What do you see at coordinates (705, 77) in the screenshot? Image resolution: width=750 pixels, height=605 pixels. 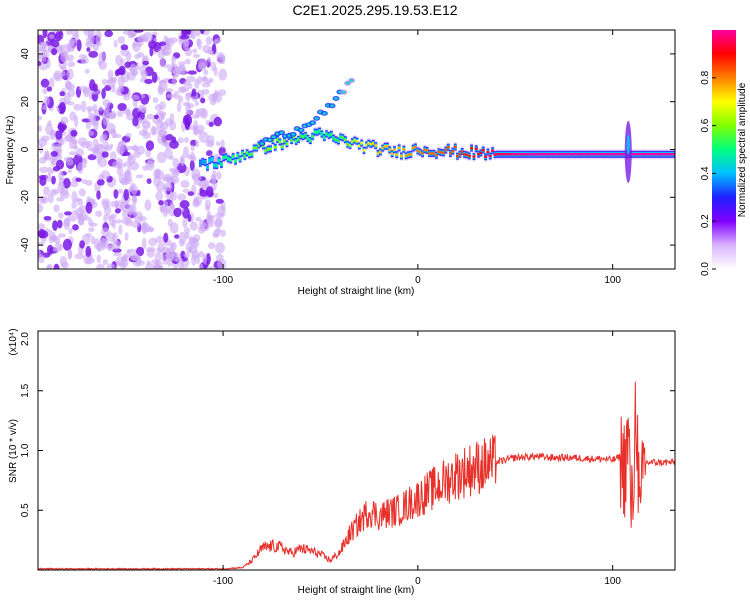 I see `colorbar-tick-label: 0.8` at bounding box center [705, 77].